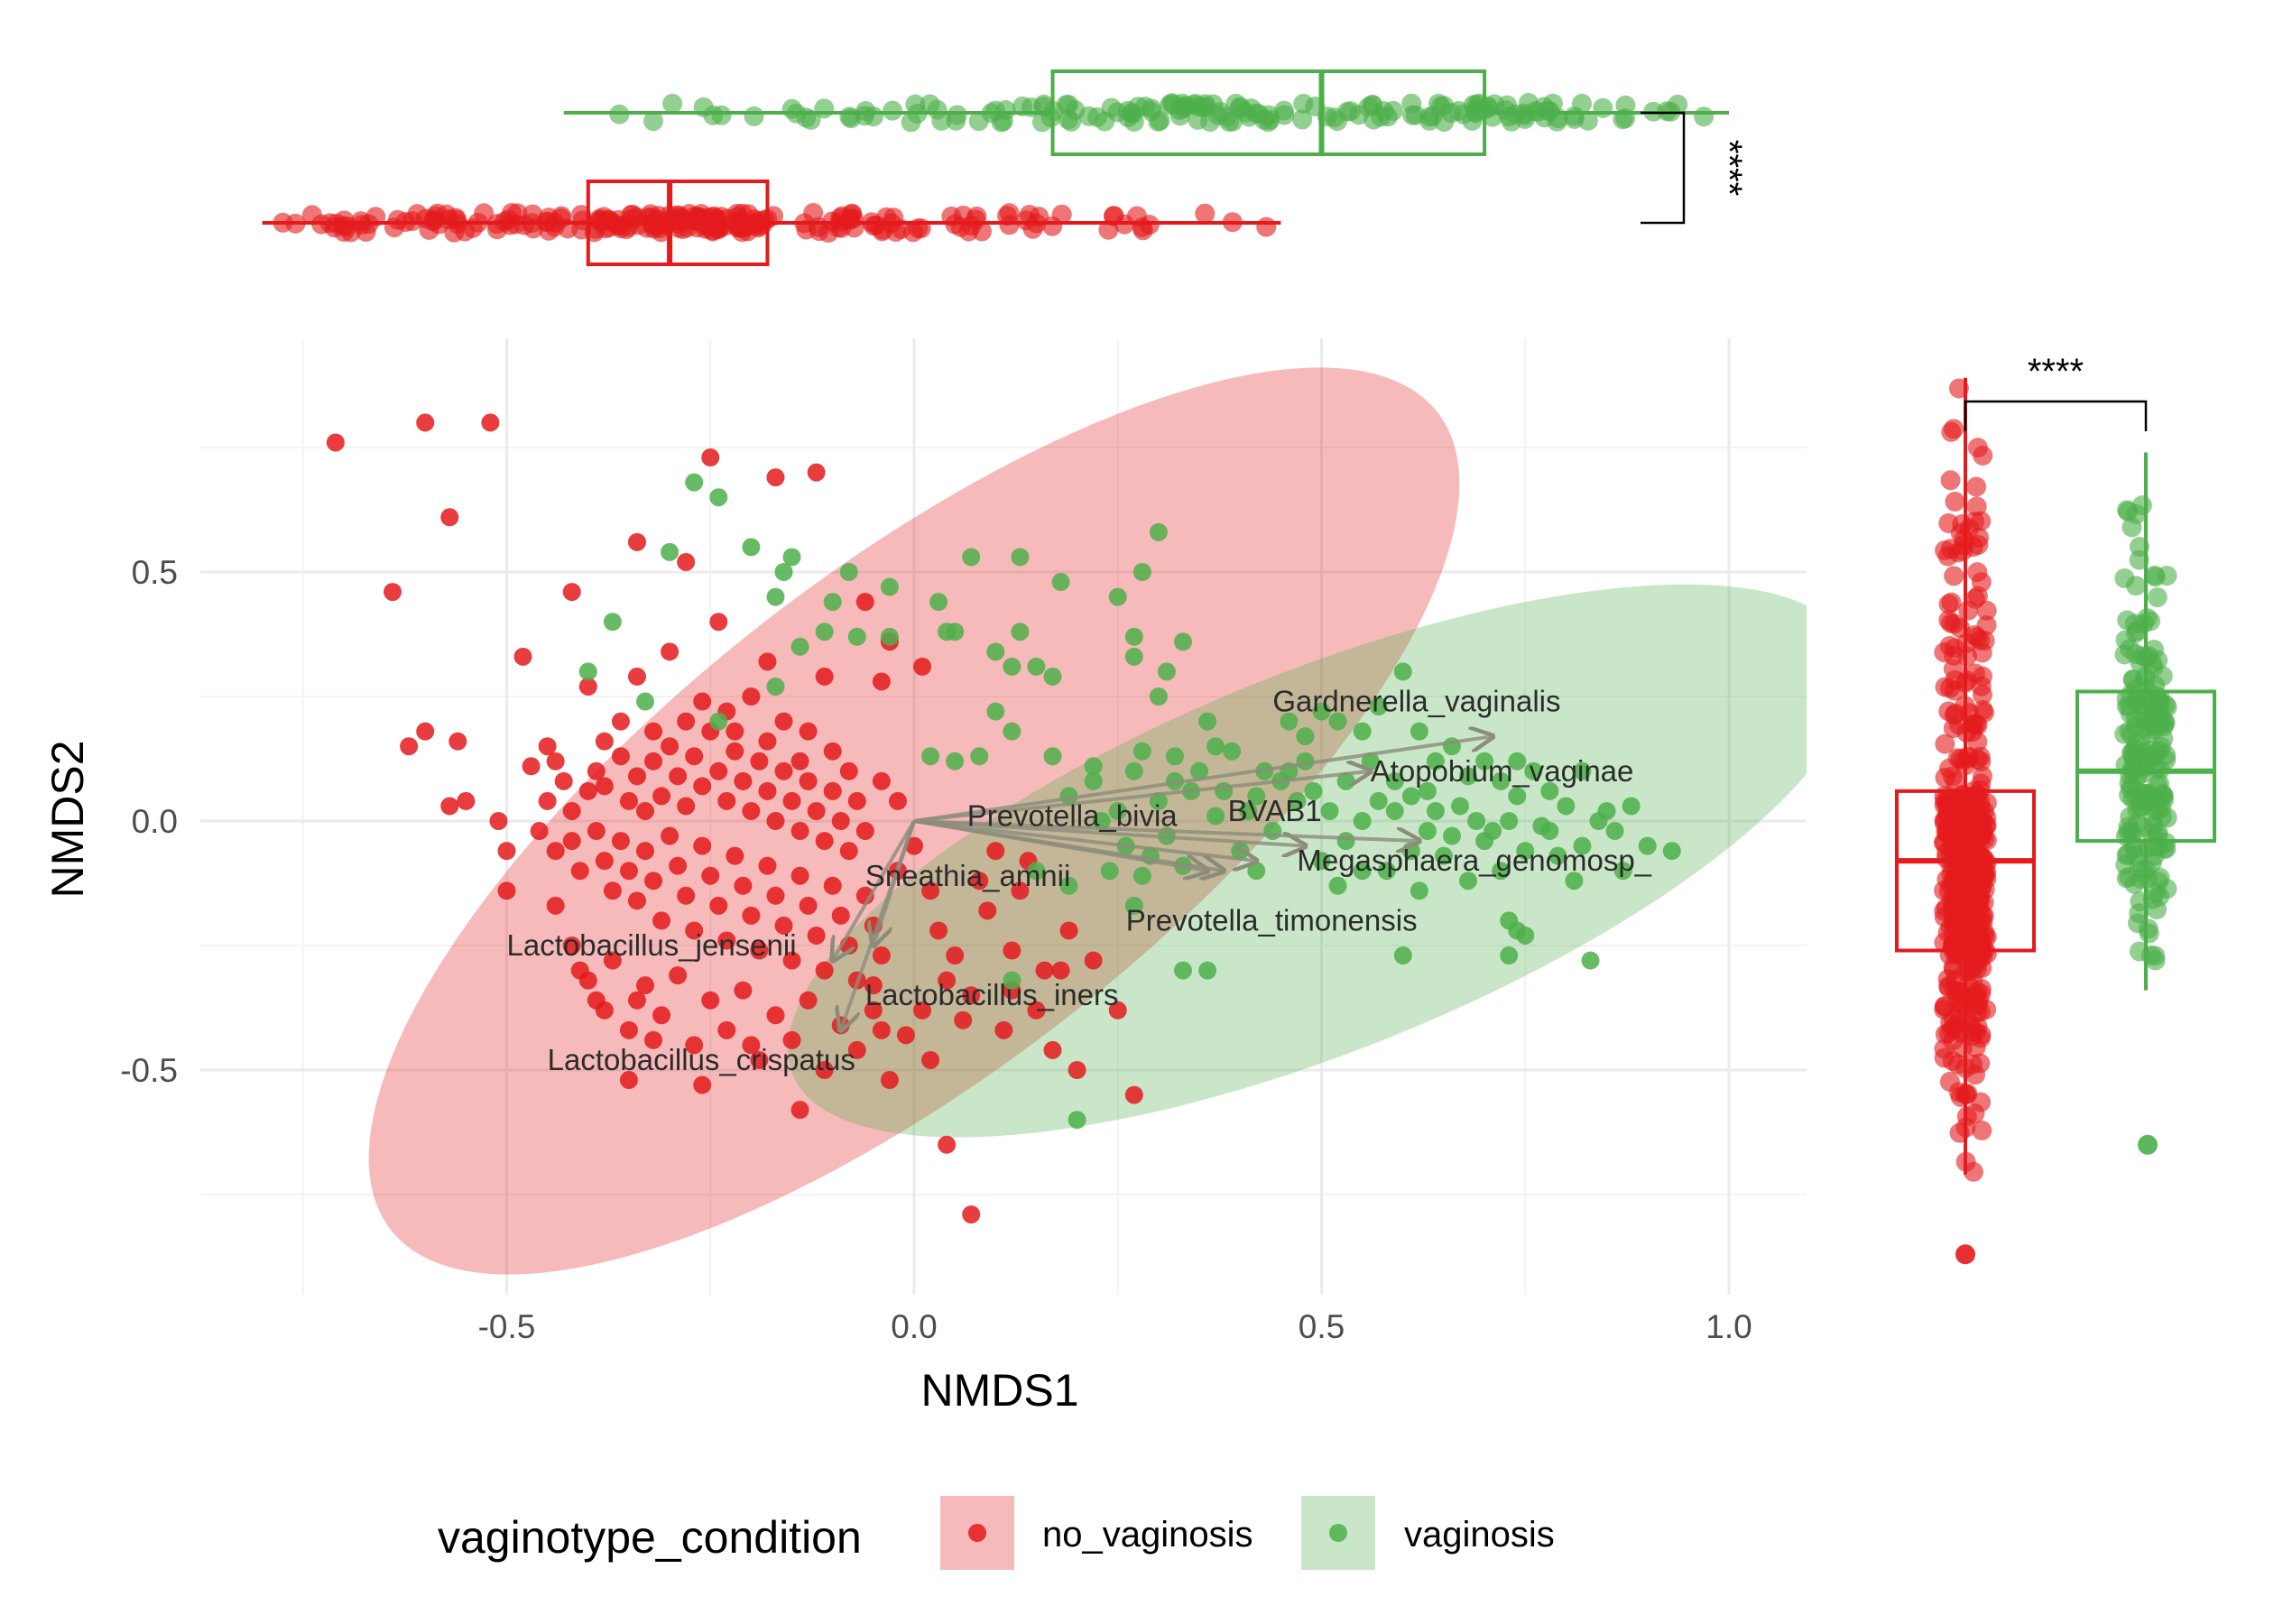 This screenshot has width=2274, height=1624. What do you see at coordinates (678, 223) in the screenshot?
I see `top-box-no-vaginosis` at bounding box center [678, 223].